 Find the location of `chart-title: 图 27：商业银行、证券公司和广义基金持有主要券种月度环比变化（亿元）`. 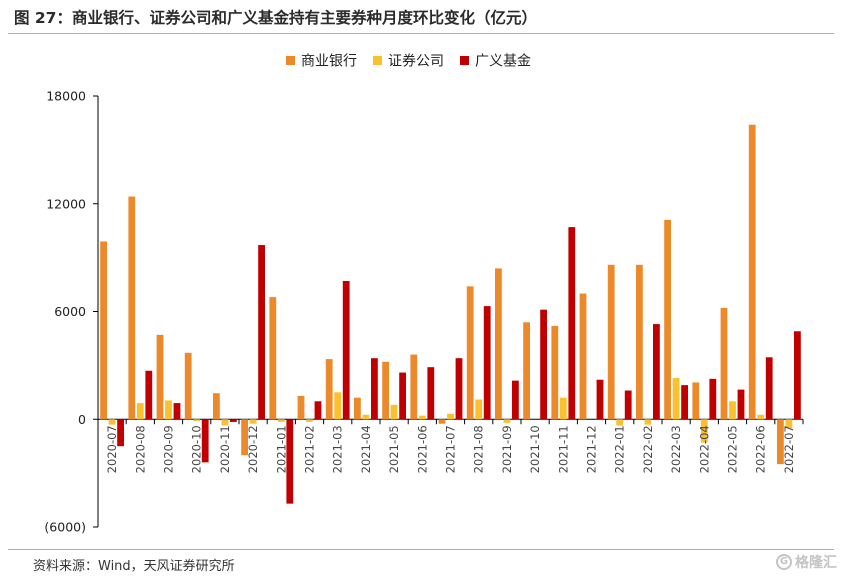

chart-title: 图 27：商业银行、证券公司和广义基金持有主要券种月度环比变化（亿元） is located at coordinates (275, 18).